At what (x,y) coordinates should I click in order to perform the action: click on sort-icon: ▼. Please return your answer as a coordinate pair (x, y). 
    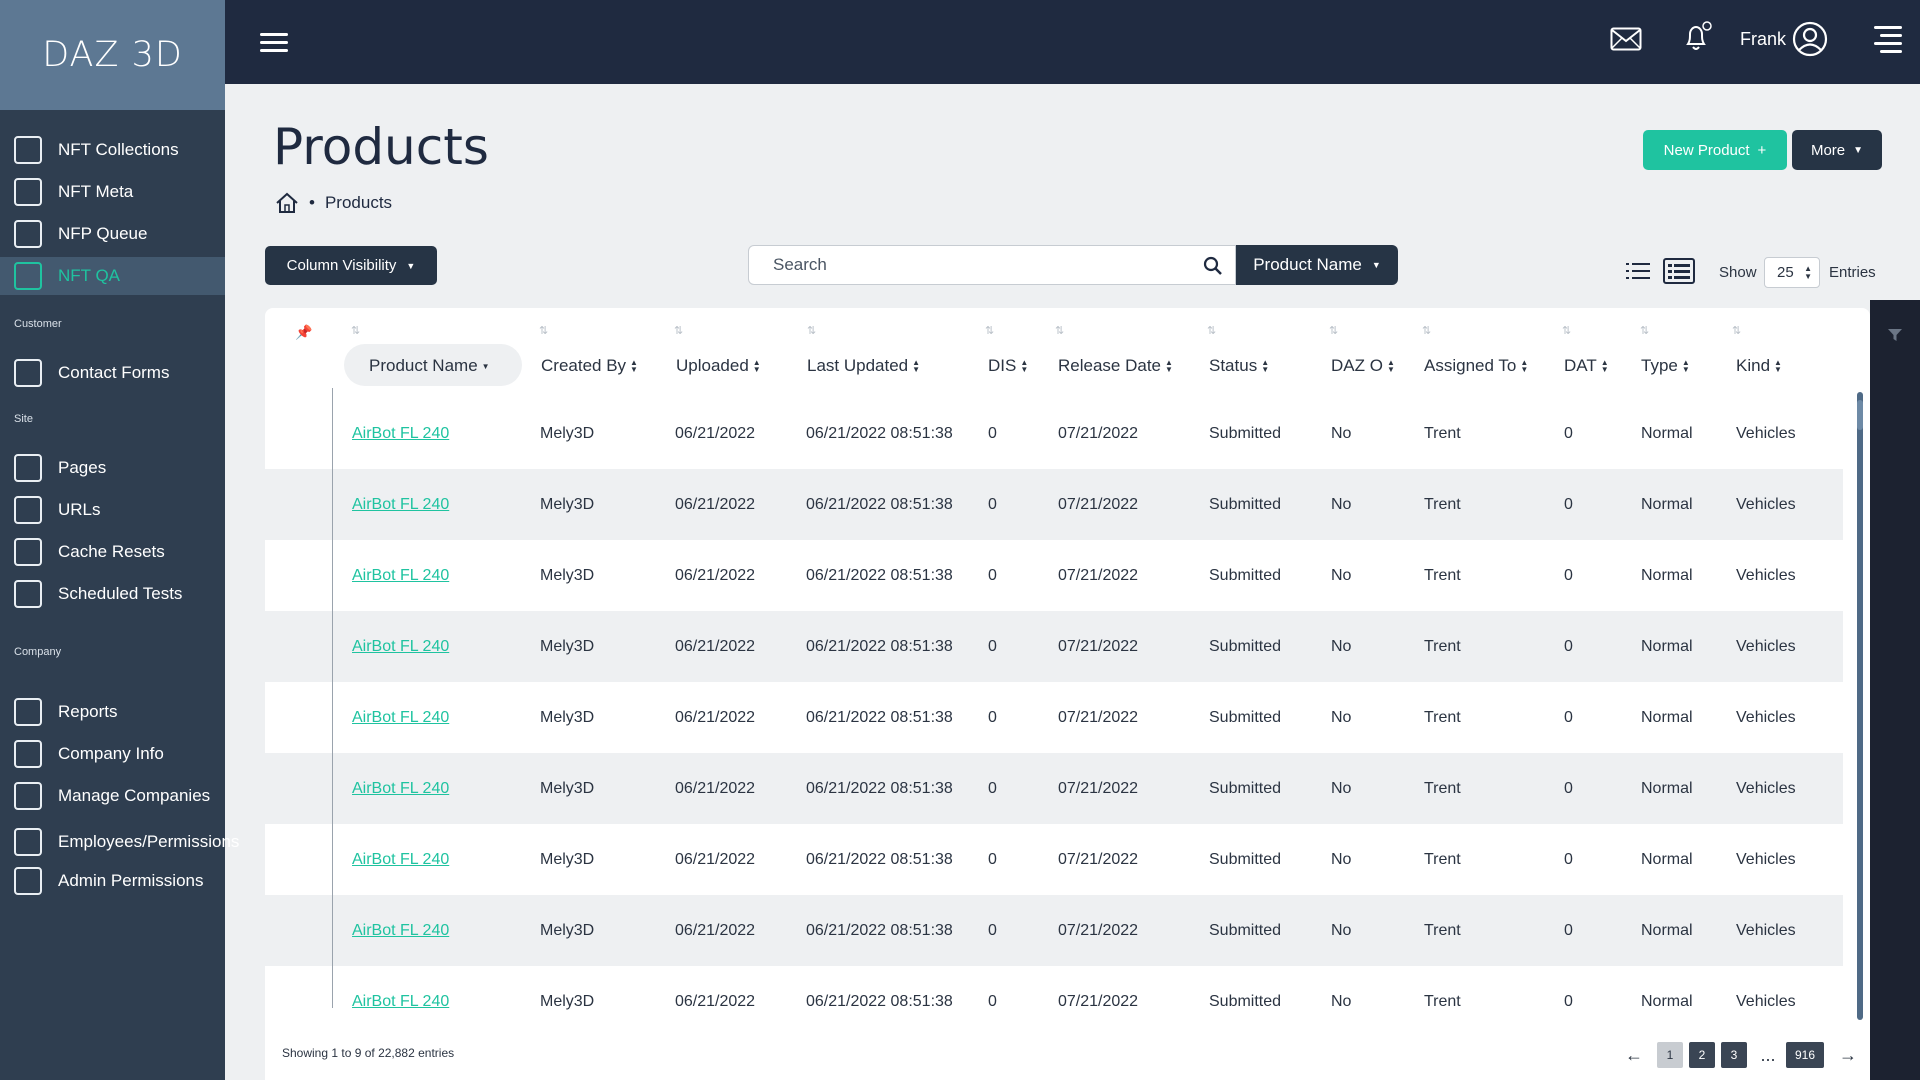
    Looking at the image, I should click on (485, 366).